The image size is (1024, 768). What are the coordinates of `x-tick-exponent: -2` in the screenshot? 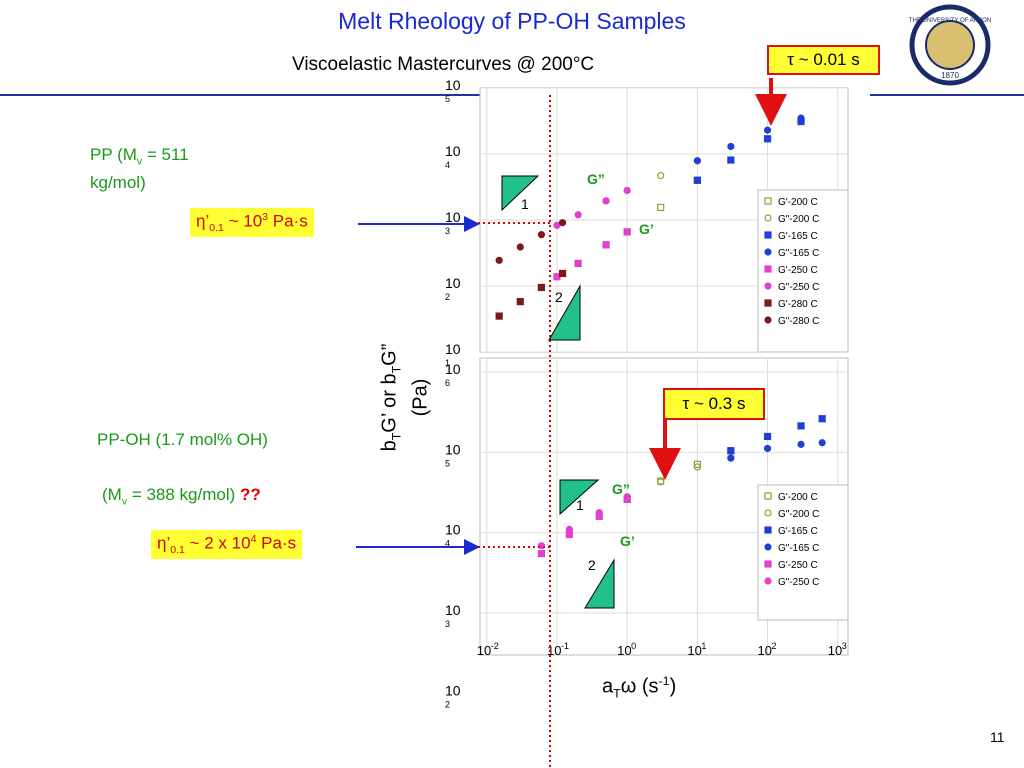 It's located at (495, 646).